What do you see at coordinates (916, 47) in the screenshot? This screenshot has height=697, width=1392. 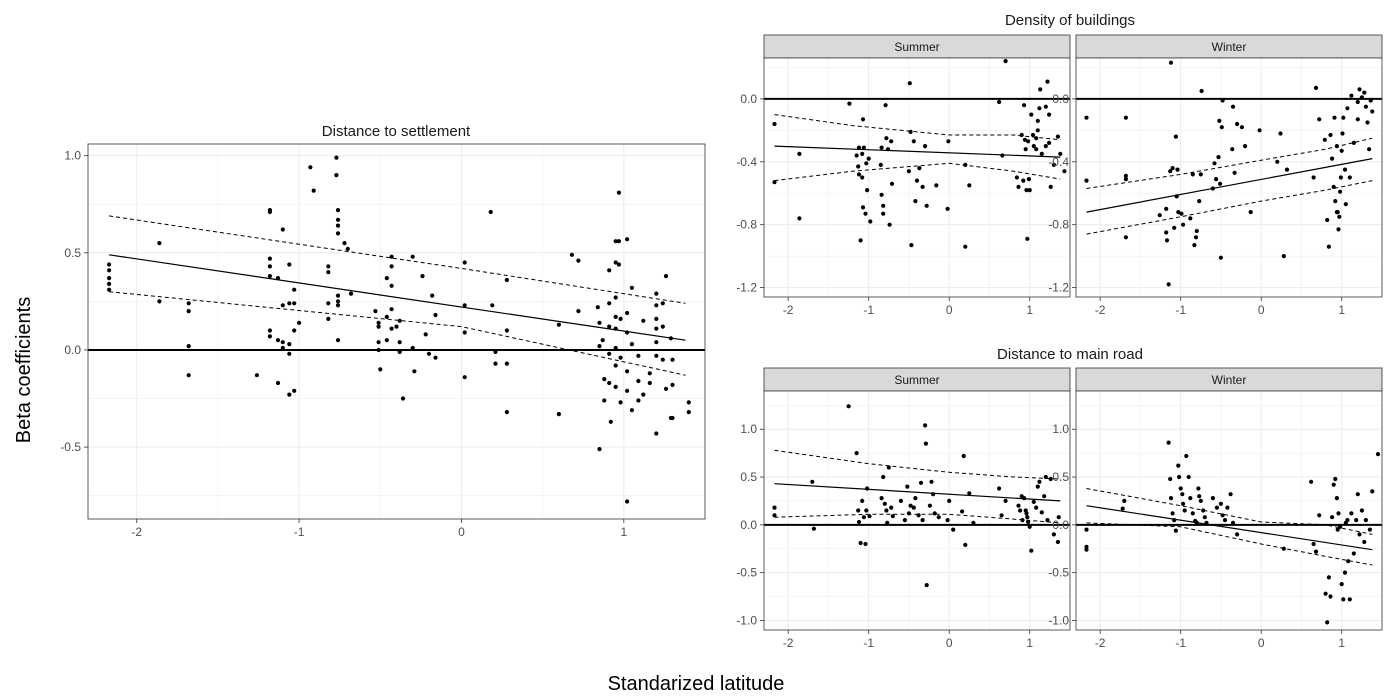 I see `strip-label-density-summer: Summer` at bounding box center [916, 47].